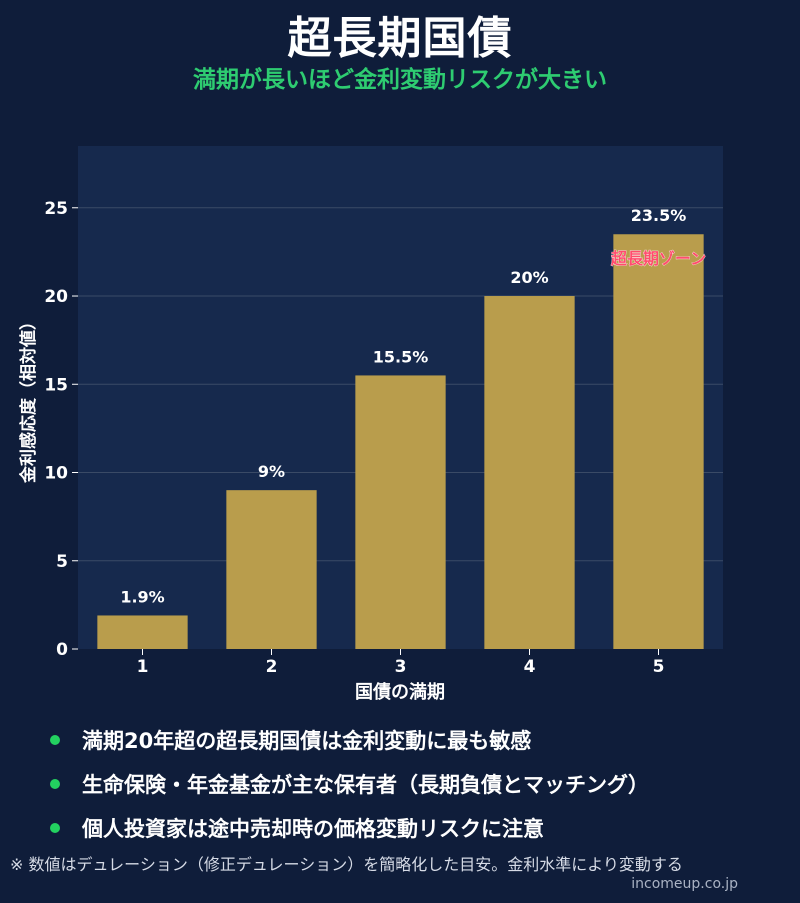 The image size is (800, 903). Describe the element at coordinates (28, 398) in the screenshot. I see `y-axis-label: 金利感応度（相対値）` at that location.